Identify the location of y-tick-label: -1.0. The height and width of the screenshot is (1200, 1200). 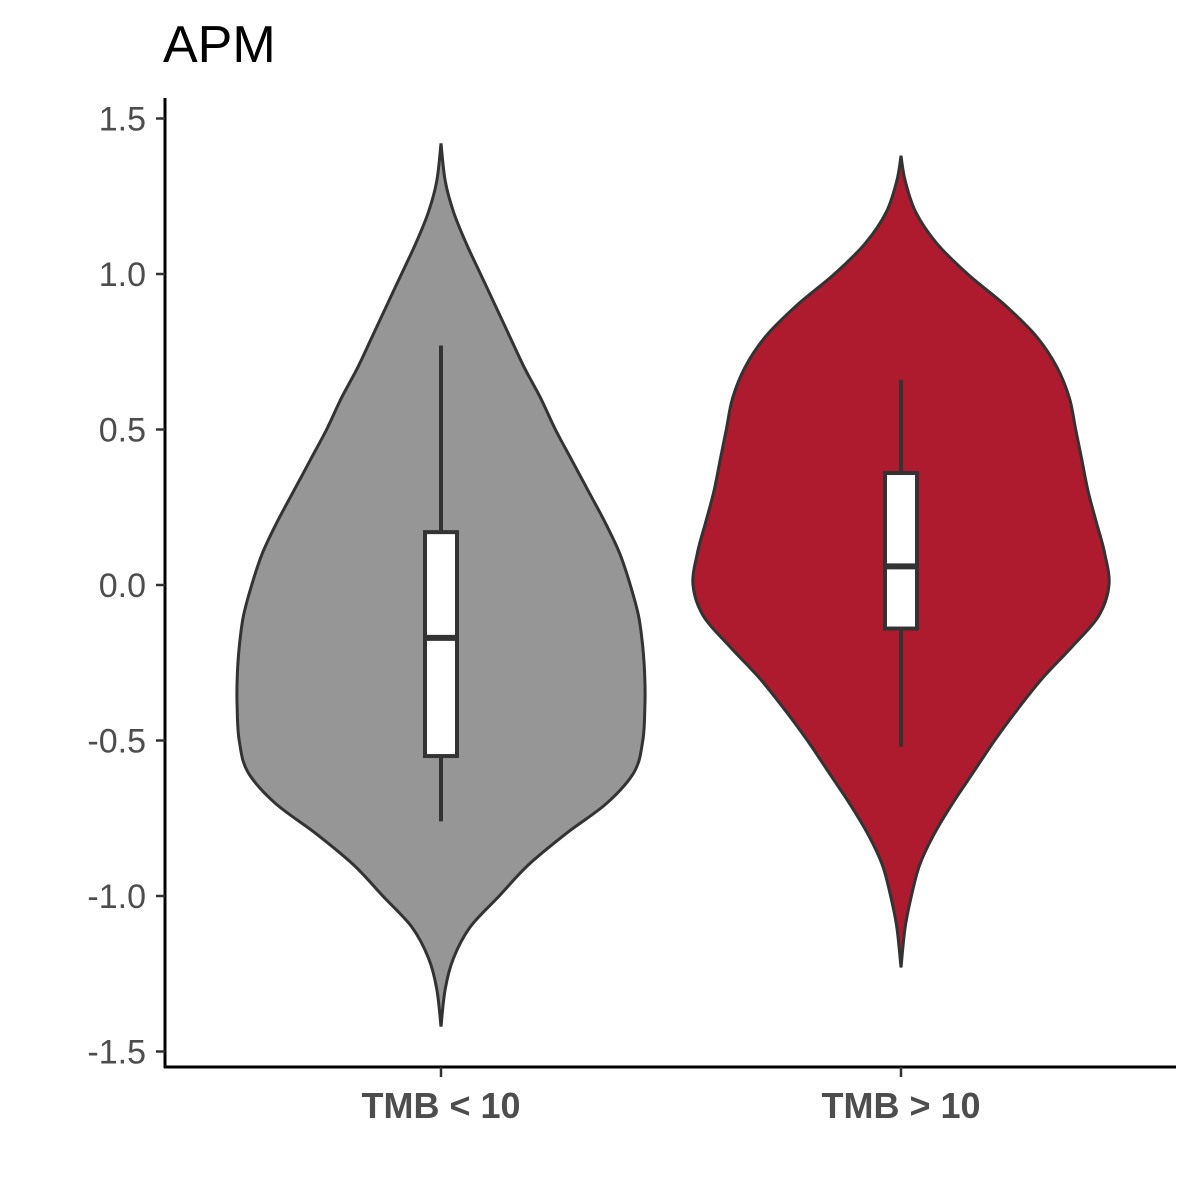
(116, 897).